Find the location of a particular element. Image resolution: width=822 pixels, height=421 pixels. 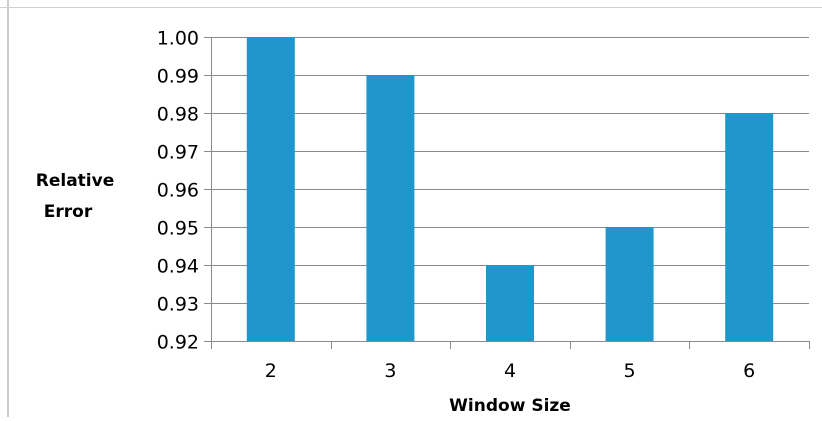

y-tick-label: 0.92 is located at coordinates (178, 343).